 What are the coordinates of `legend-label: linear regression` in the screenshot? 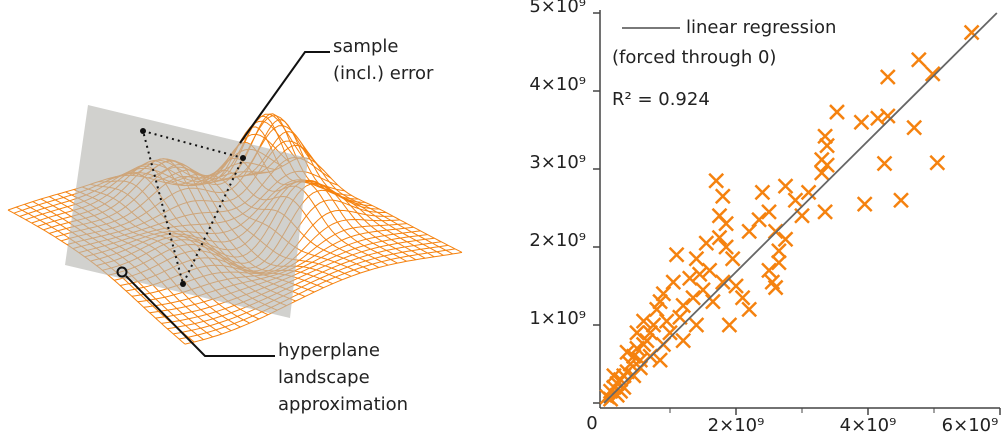 It's located at (761, 27).